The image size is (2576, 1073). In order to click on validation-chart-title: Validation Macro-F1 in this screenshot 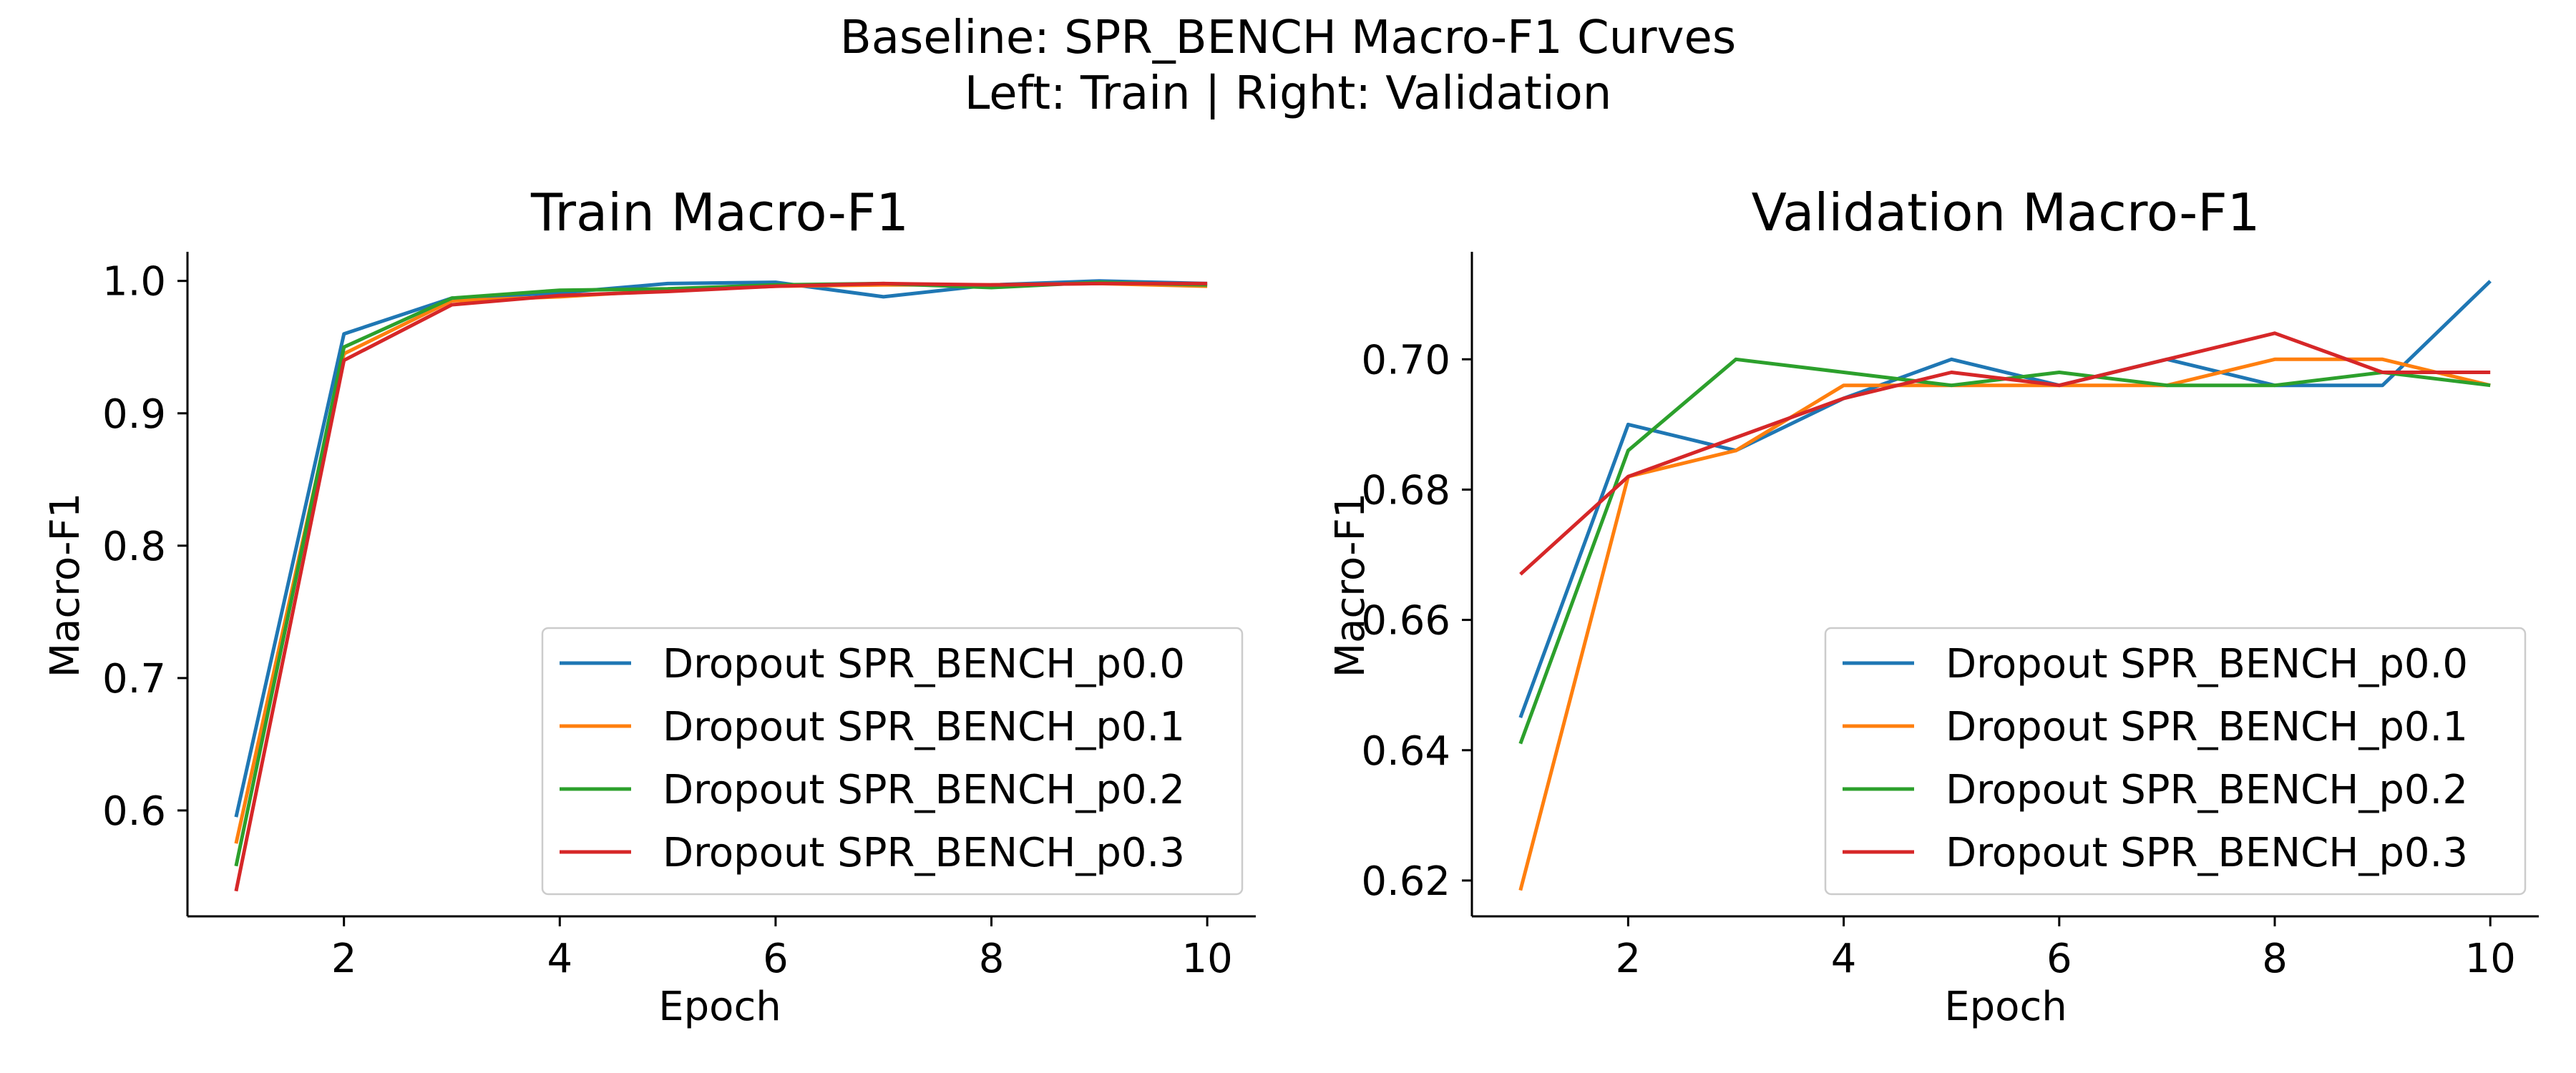, I will do `click(2006, 212)`.